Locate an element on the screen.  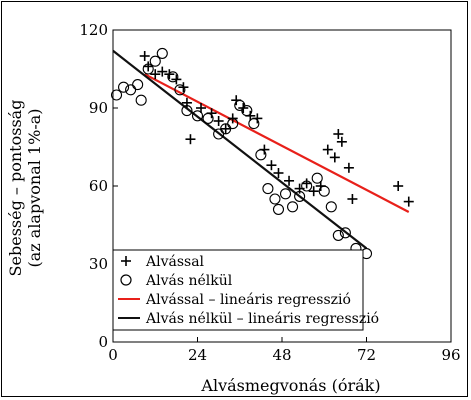
legend-label-red-regression: Alvással – lineáris regresszió is located at coordinates (248, 300).